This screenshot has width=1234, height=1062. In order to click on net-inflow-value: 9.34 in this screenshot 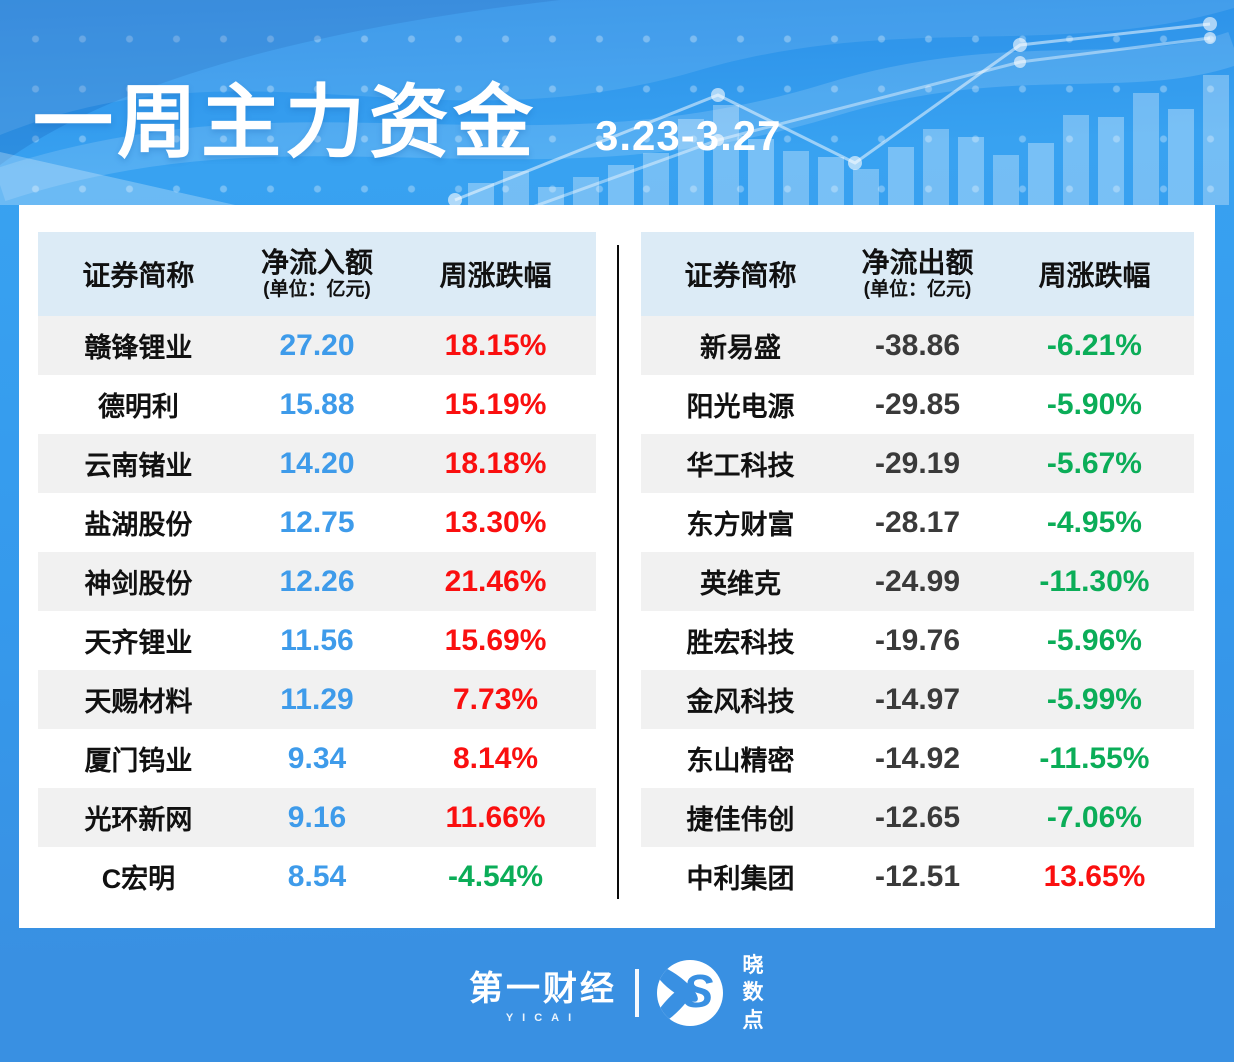, I will do `click(317, 758)`.